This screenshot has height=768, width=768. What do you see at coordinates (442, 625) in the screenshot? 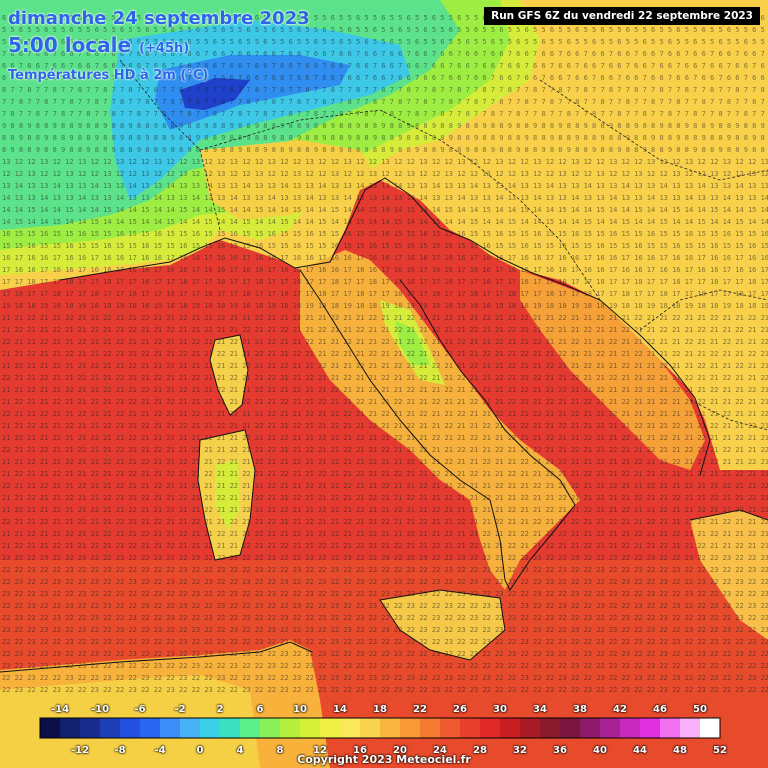
I see `sicily` at bounding box center [442, 625].